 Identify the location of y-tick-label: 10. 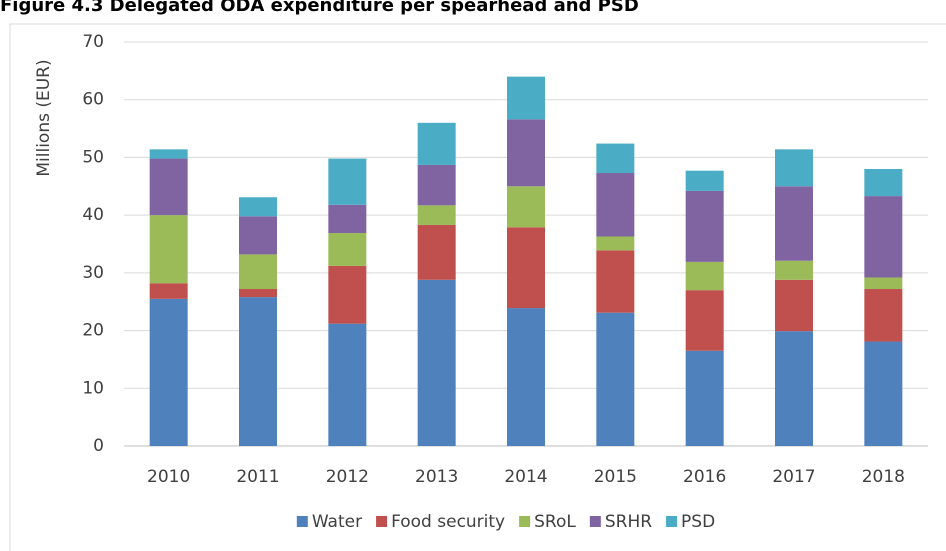
(93, 388).